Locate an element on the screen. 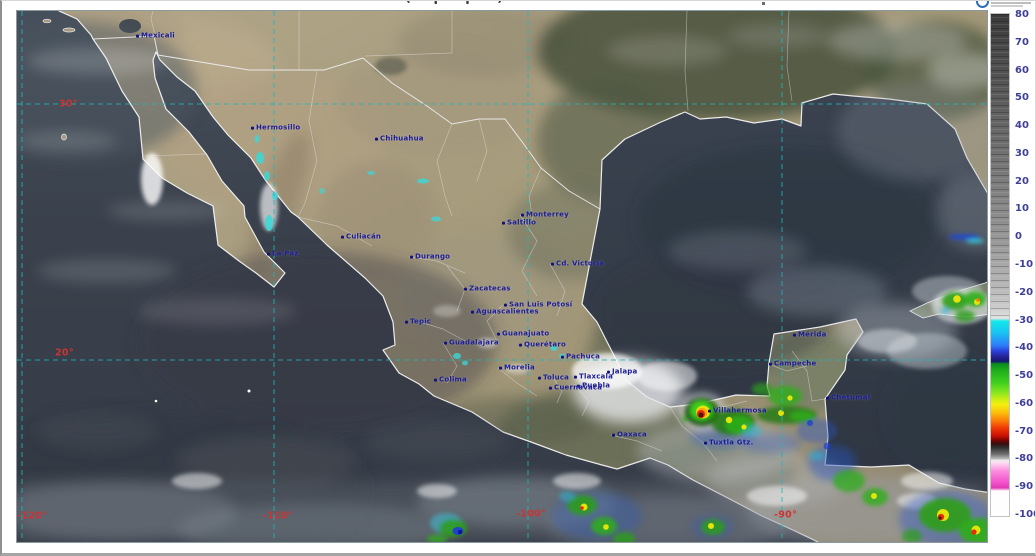 The height and width of the screenshot is (556, 1036). colorbar-tick-label: 10 is located at coordinates (1022, 209).